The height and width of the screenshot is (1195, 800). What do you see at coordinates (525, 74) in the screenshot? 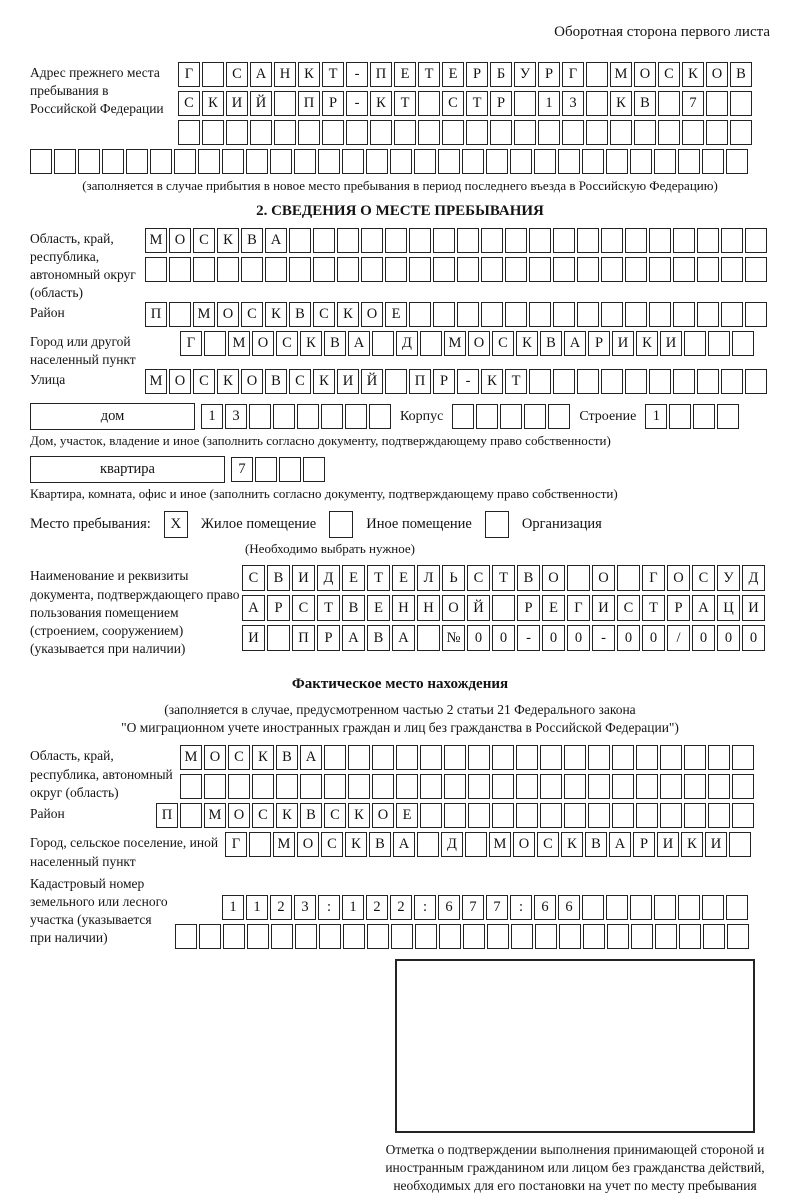
I see `char-cell: У` at bounding box center [525, 74].